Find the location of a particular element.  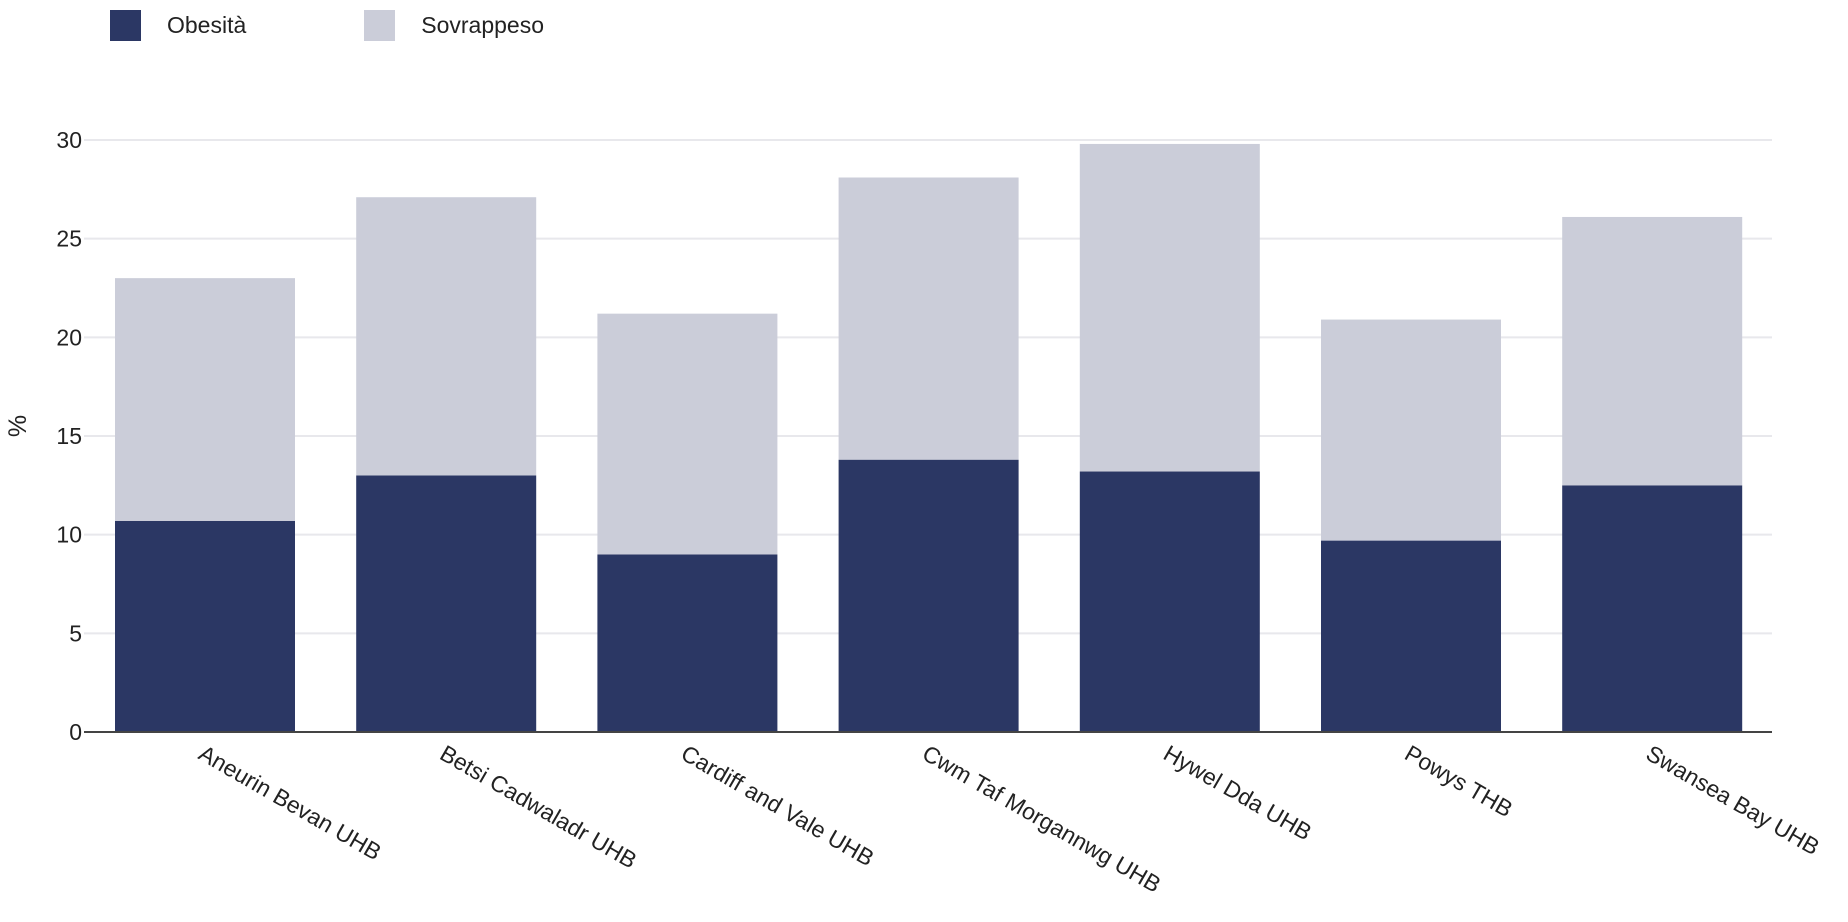

legend-item-sovrappeso: Sovrappeso is located at coordinates (454, 25).